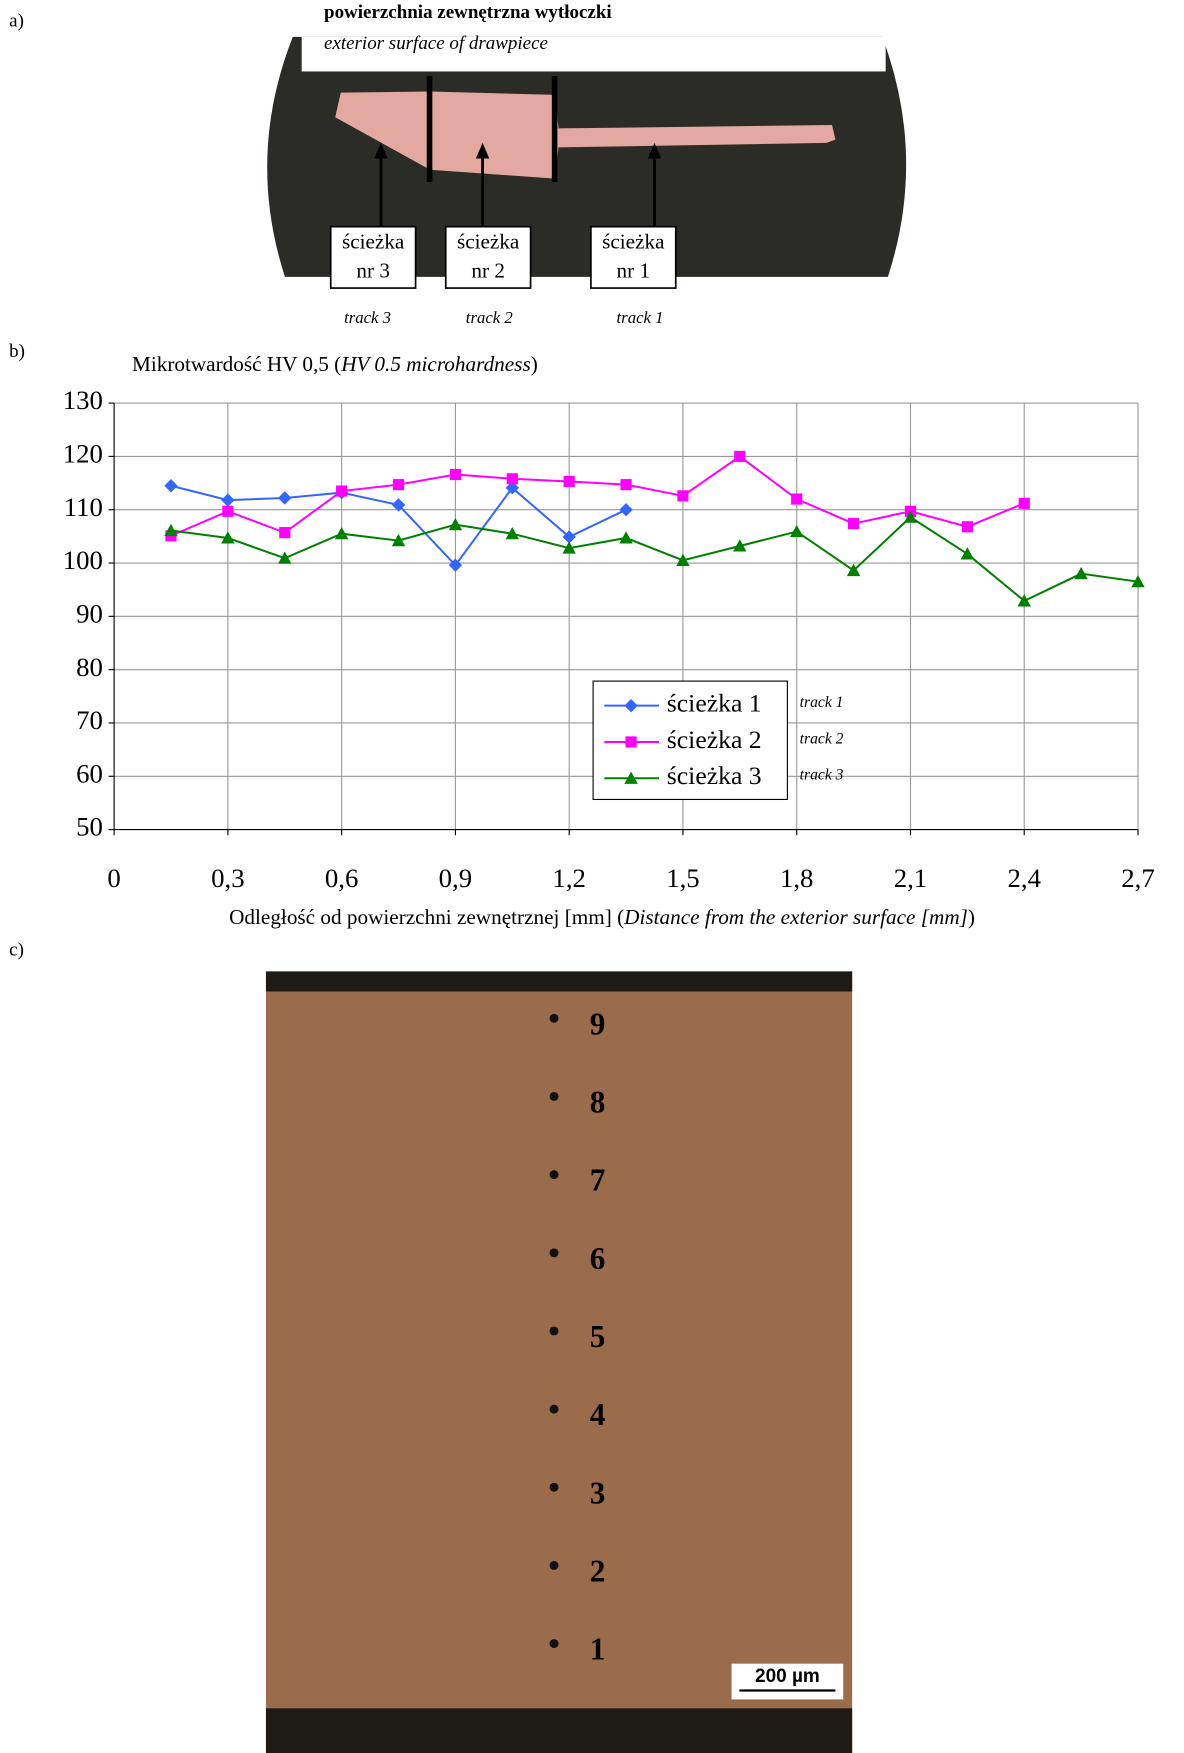 The image size is (1184, 1753). I want to click on scale-bar-bg, so click(787, 1681).